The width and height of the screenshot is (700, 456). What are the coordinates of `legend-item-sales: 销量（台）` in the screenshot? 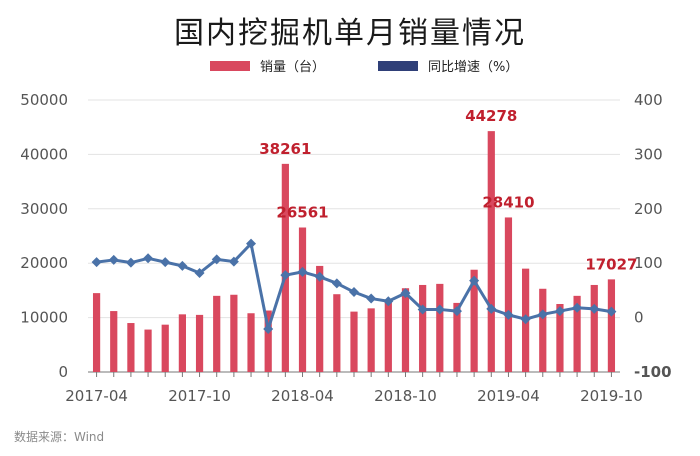 It's located at (267, 65).